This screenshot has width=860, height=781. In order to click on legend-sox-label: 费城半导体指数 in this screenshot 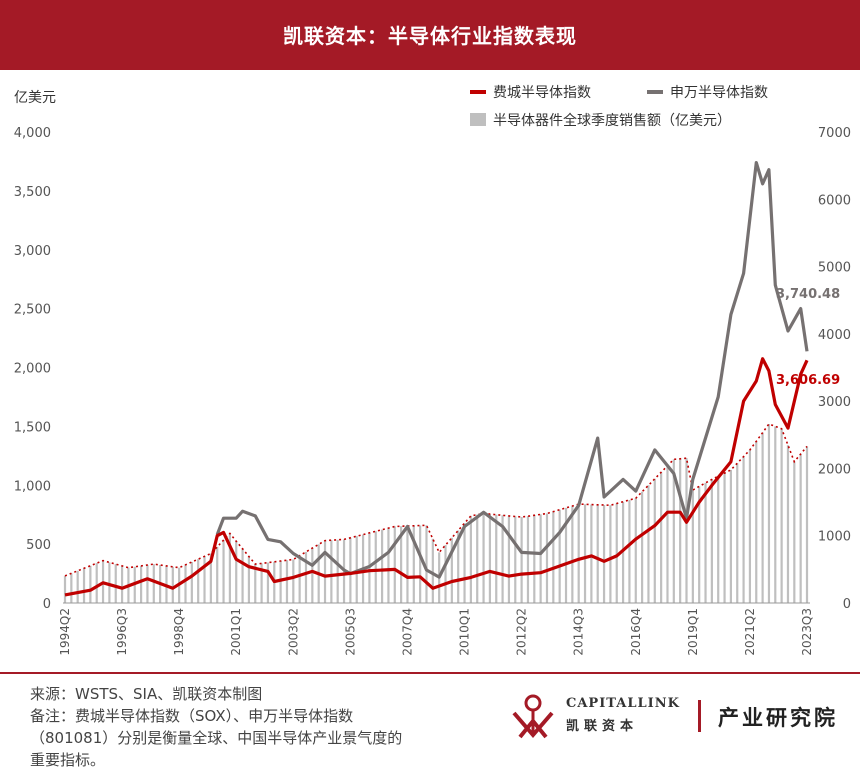, I will do `click(542, 93)`.